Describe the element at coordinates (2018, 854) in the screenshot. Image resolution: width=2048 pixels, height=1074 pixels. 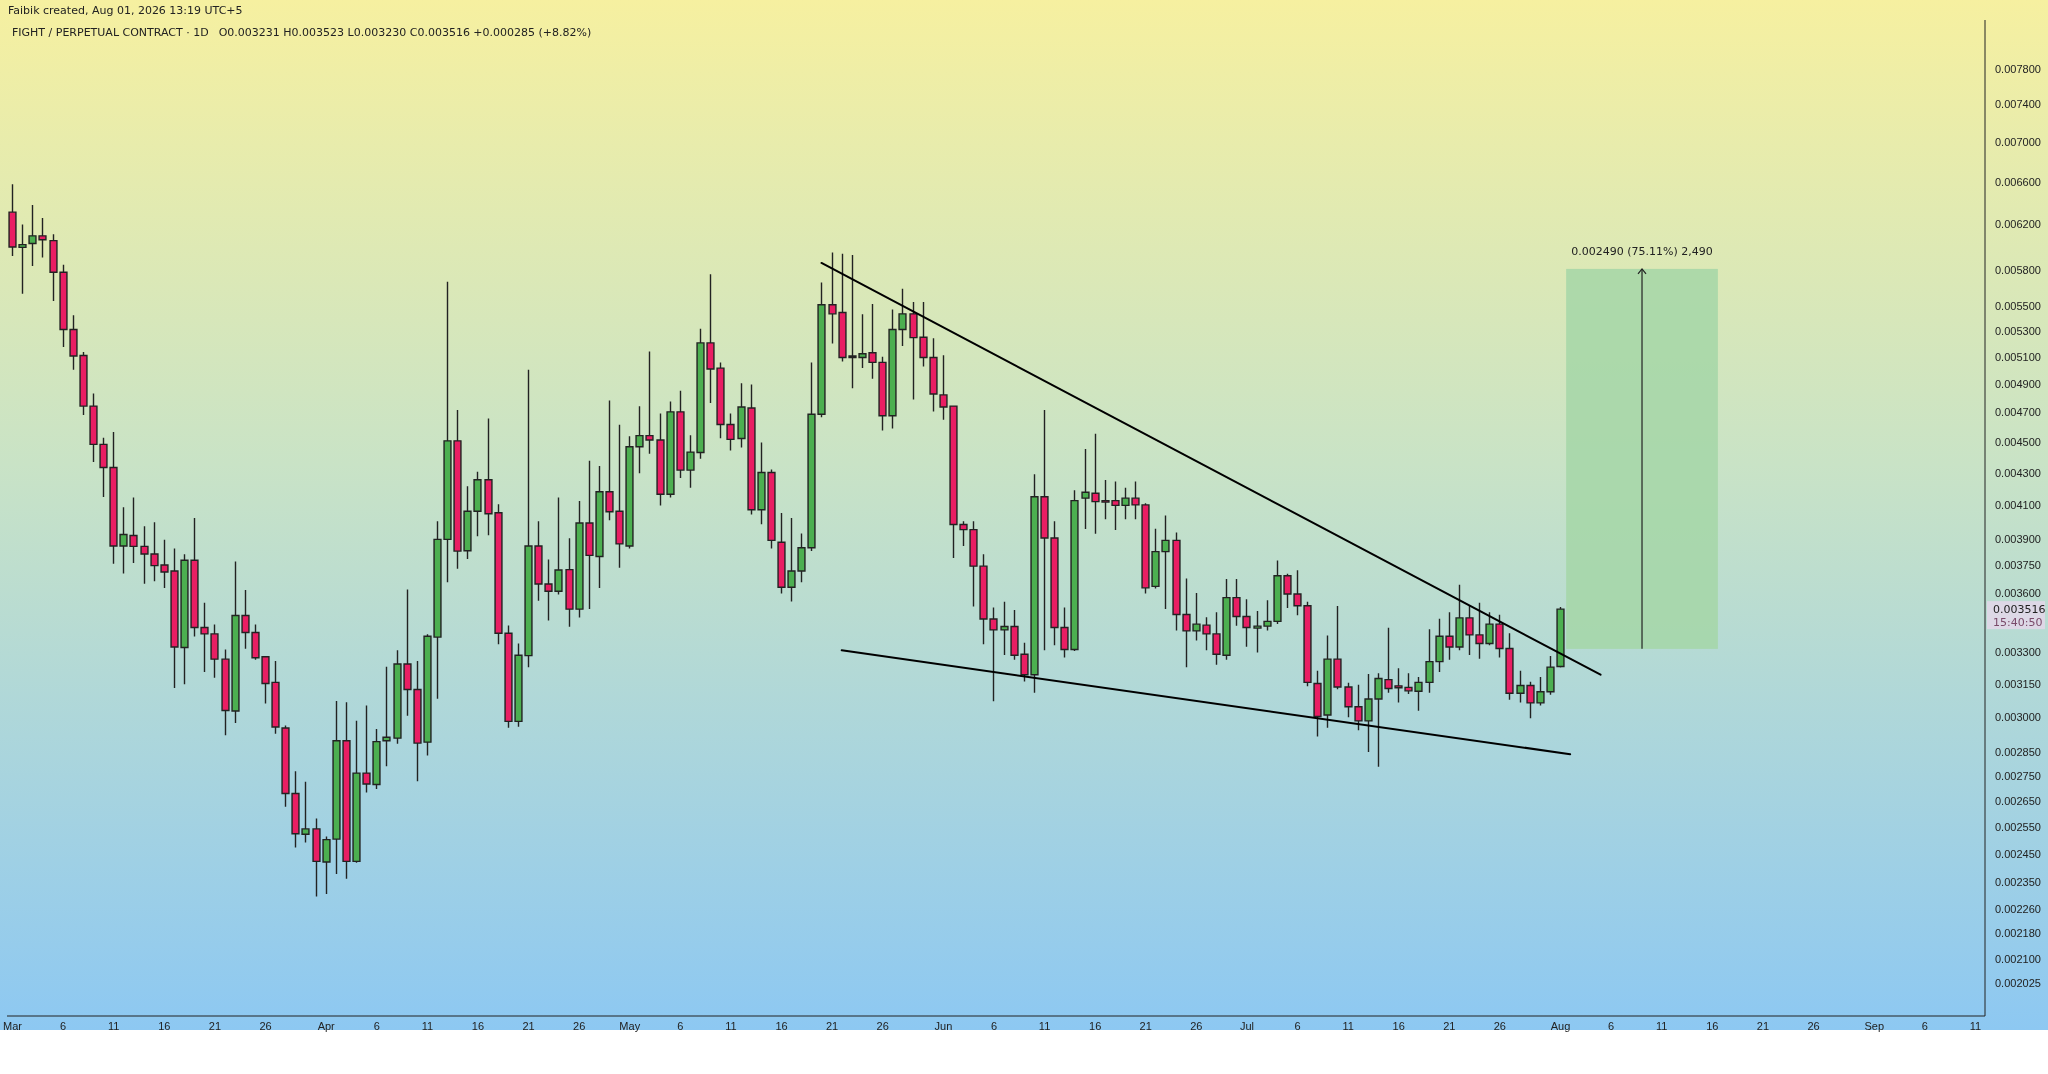
I see `y-tick-label: 0.002450` at that location.